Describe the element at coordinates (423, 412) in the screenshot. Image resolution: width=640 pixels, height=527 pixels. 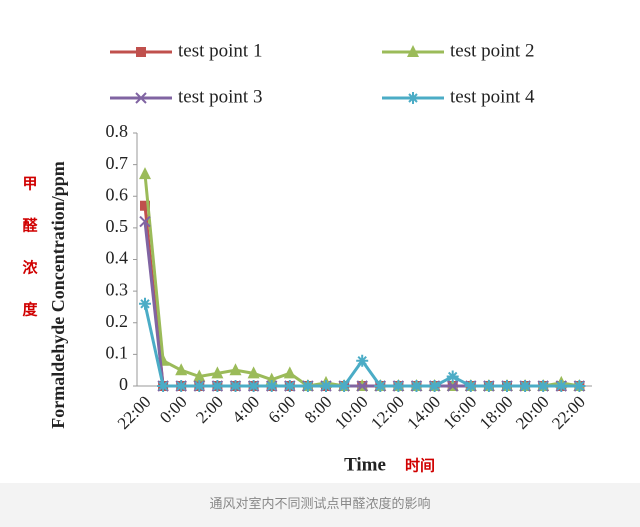
I see `x-tick-label: 14:00` at that location.